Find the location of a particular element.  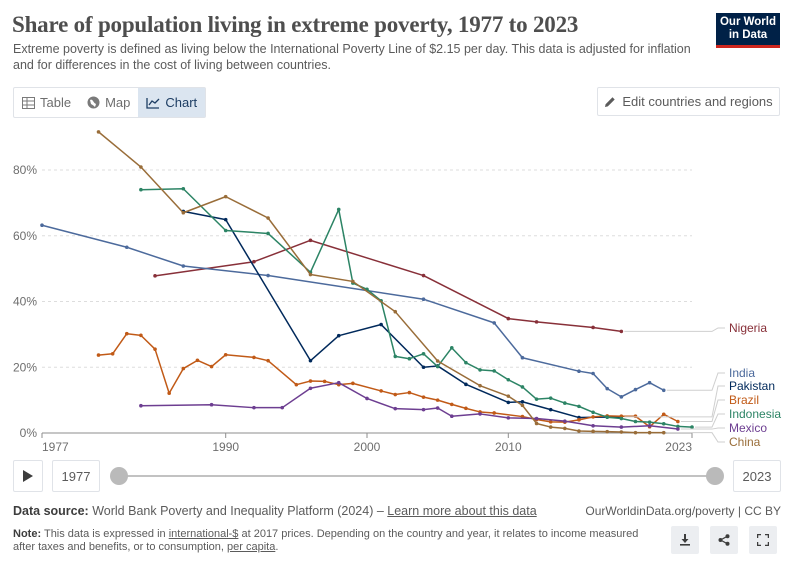

india-label-connector is located at coordinates (695, 381).